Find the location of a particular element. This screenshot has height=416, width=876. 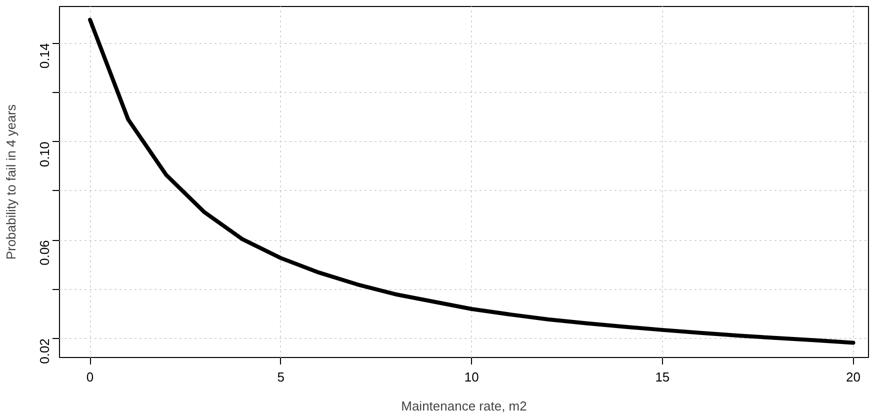

y-tick-label: 0.14 is located at coordinates (44, 55).